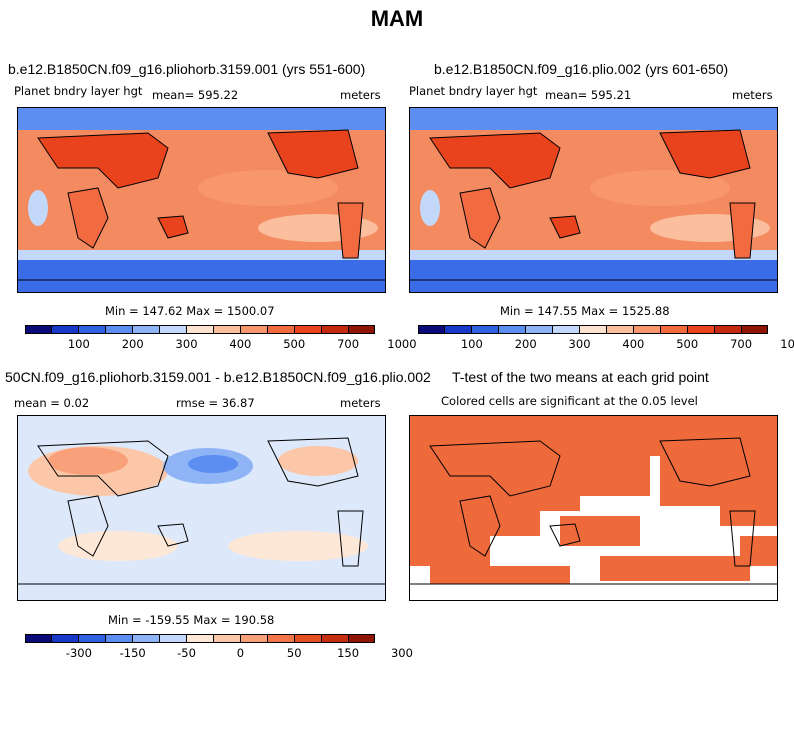 This screenshot has height=733, width=794. I want to click on panel2-colorbar-tick-label: 400, so click(633, 344).